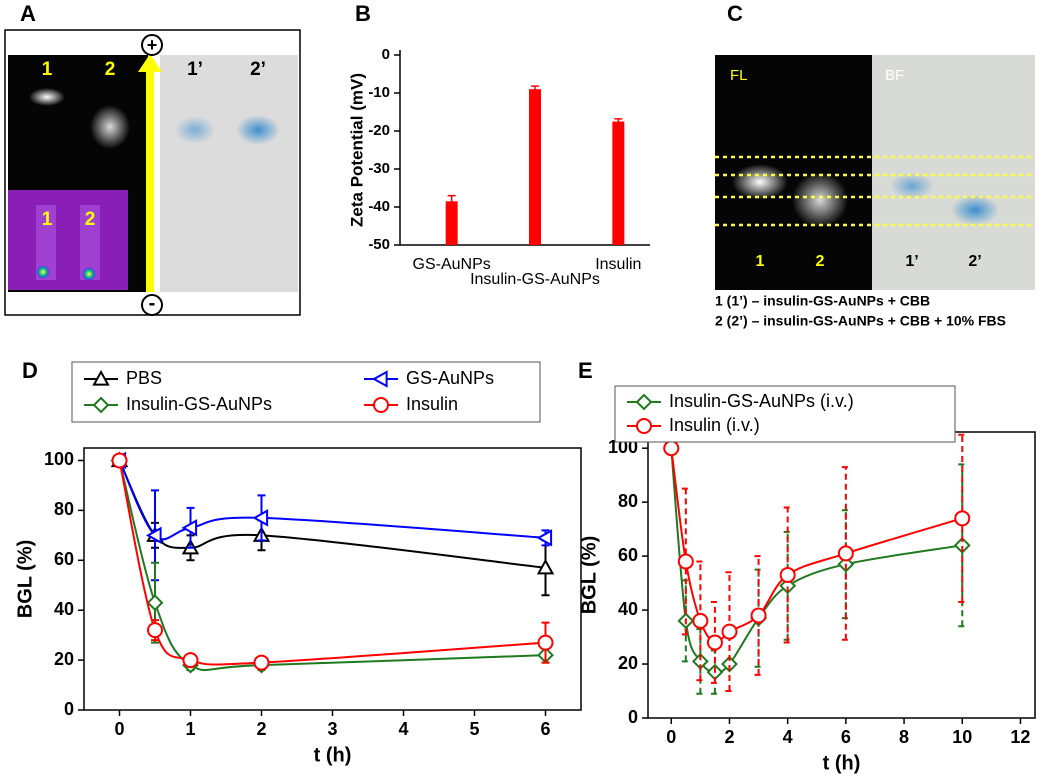  Describe the element at coordinates (962, 737) in the screenshot. I see `x-tick-label: 10` at that location.